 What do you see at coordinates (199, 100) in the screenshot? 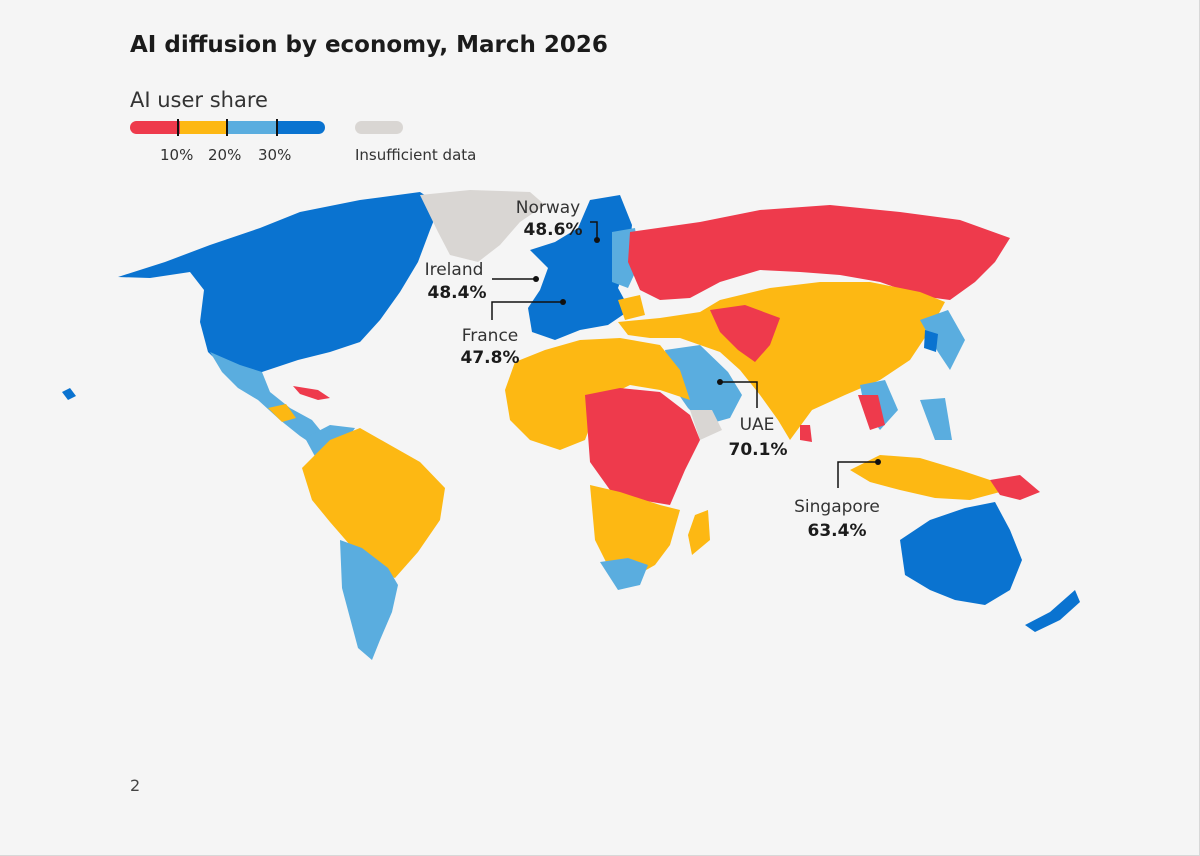
I see `legend-title: AI user share` at bounding box center [199, 100].